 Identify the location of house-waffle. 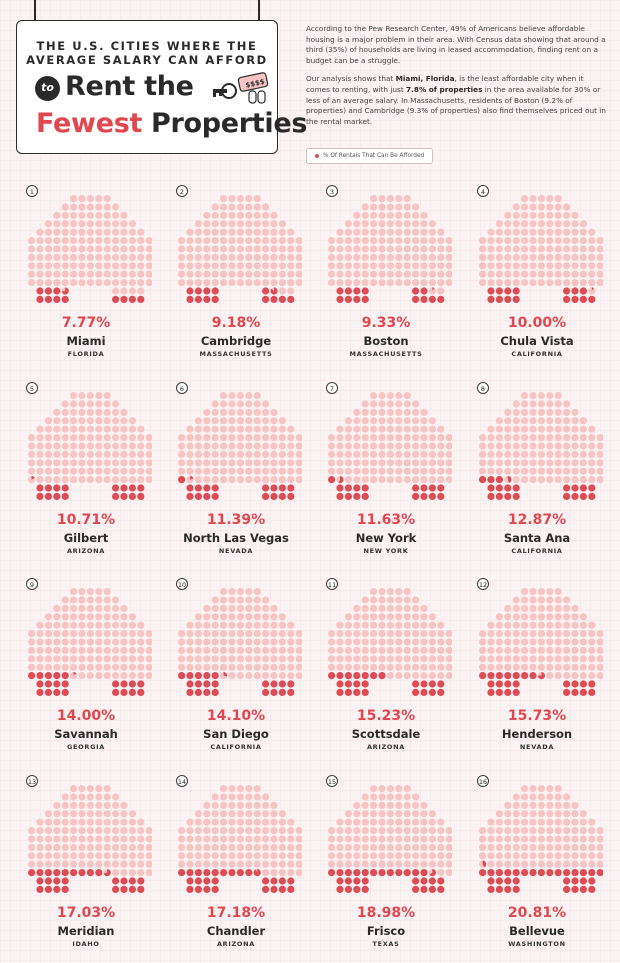
(390, 642).